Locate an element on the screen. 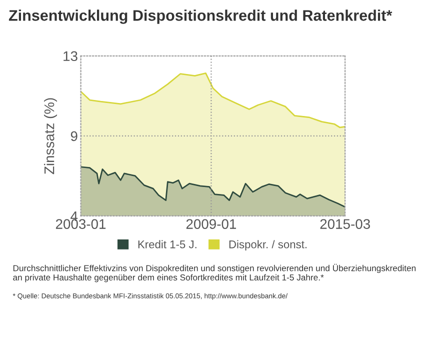 This screenshot has height=345, width=425. x-tick-label: 2015-03 is located at coordinates (345, 224).